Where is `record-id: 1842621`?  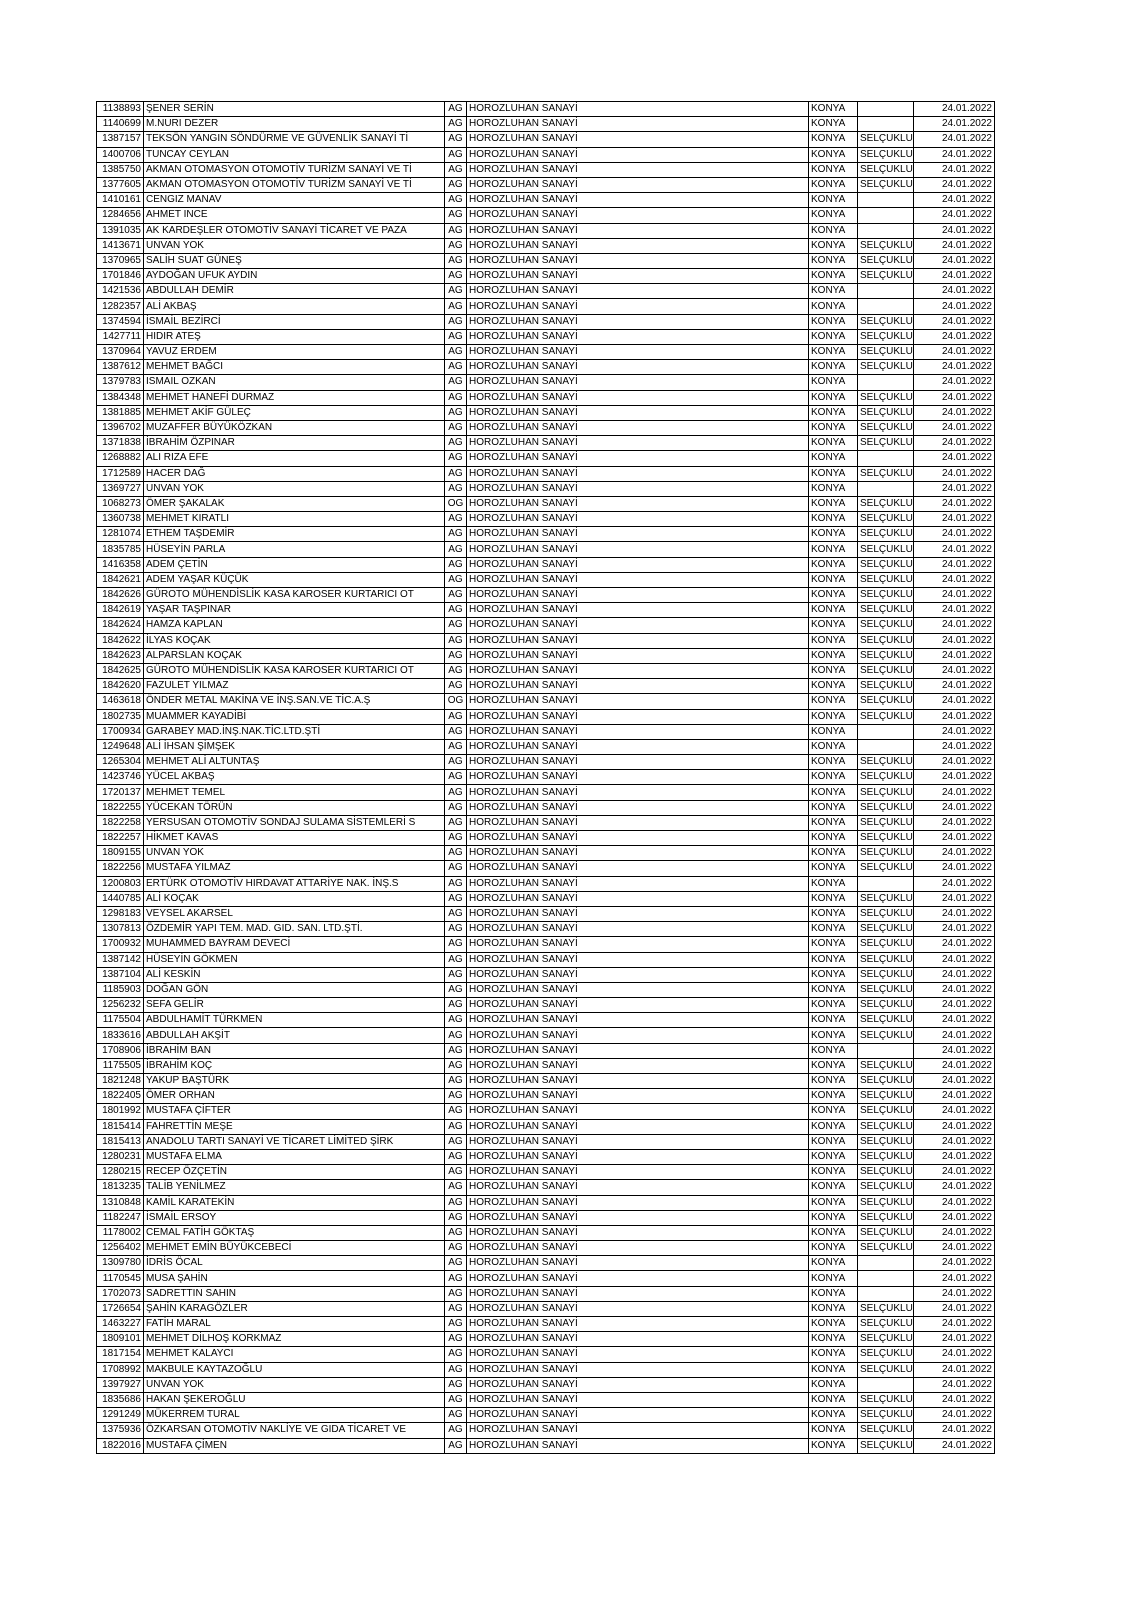 record-id: 1842621 is located at coordinates (120, 580).